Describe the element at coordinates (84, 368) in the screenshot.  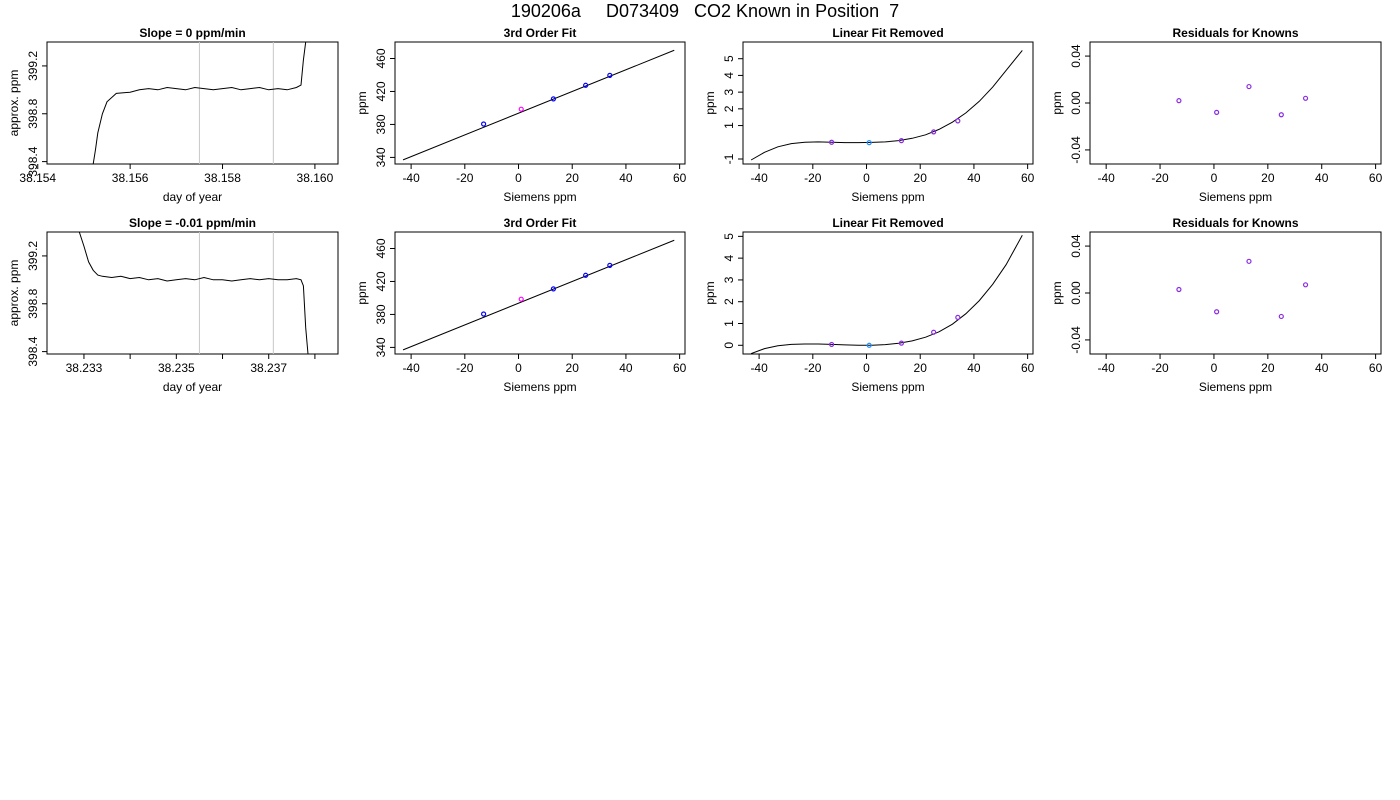
I see `x-tick-label: 38.233` at that location.